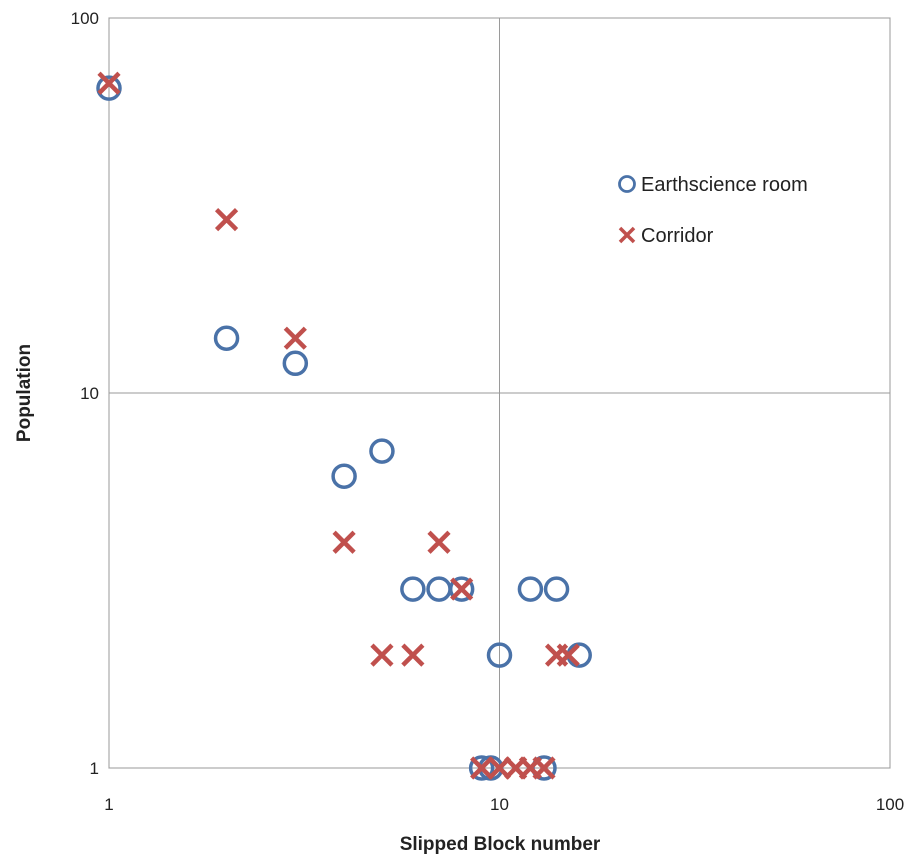 This screenshot has height=857, width=912. What do you see at coordinates (24, 393) in the screenshot?
I see `y-axis-title: Population` at bounding box center [24, 393].